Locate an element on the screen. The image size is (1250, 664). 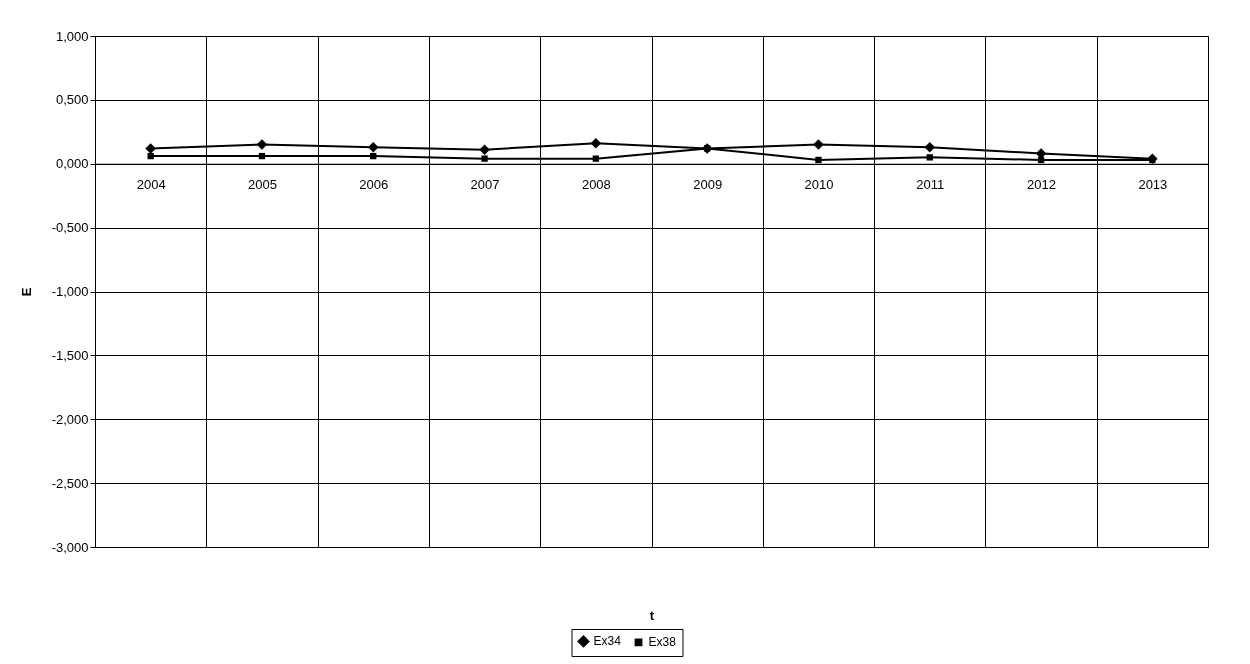
y-tick-label: 1,000 is located at coordinates (72, 36).